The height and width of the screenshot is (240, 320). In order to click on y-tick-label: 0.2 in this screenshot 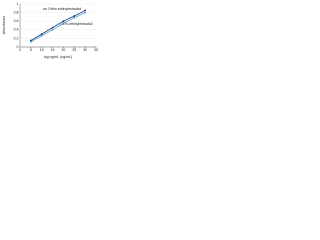, I will do `click(16, 38)`.